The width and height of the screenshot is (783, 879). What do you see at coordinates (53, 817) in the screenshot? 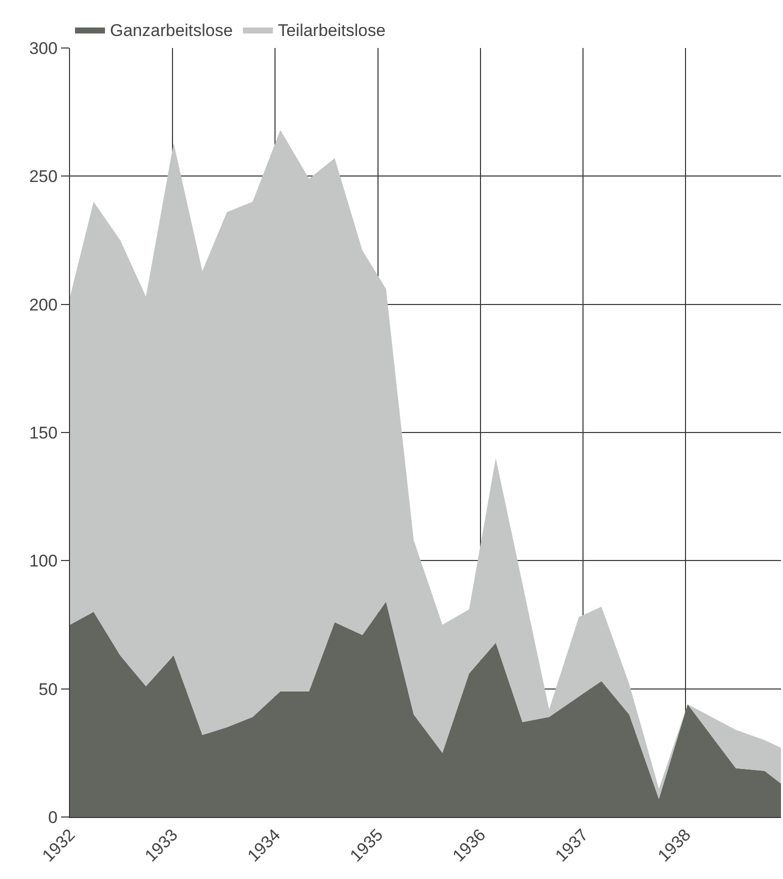
I see `y-tick-label: 0` at bounding box center [53, 817].